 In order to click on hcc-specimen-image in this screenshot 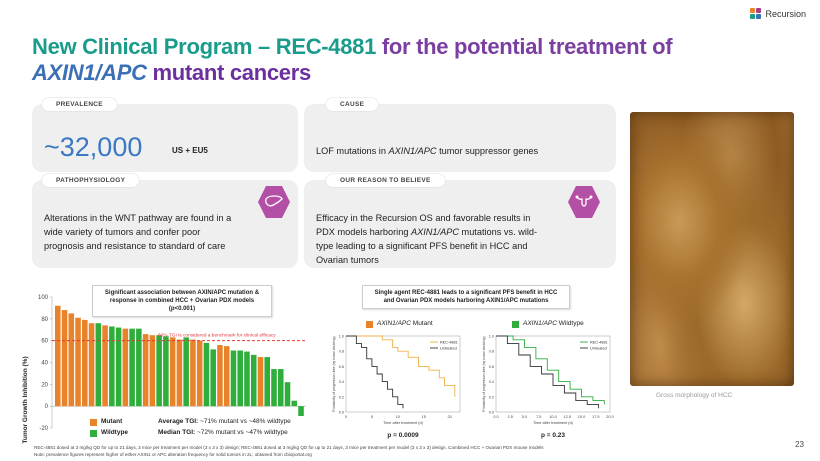, I will do `click(712, 249)`.